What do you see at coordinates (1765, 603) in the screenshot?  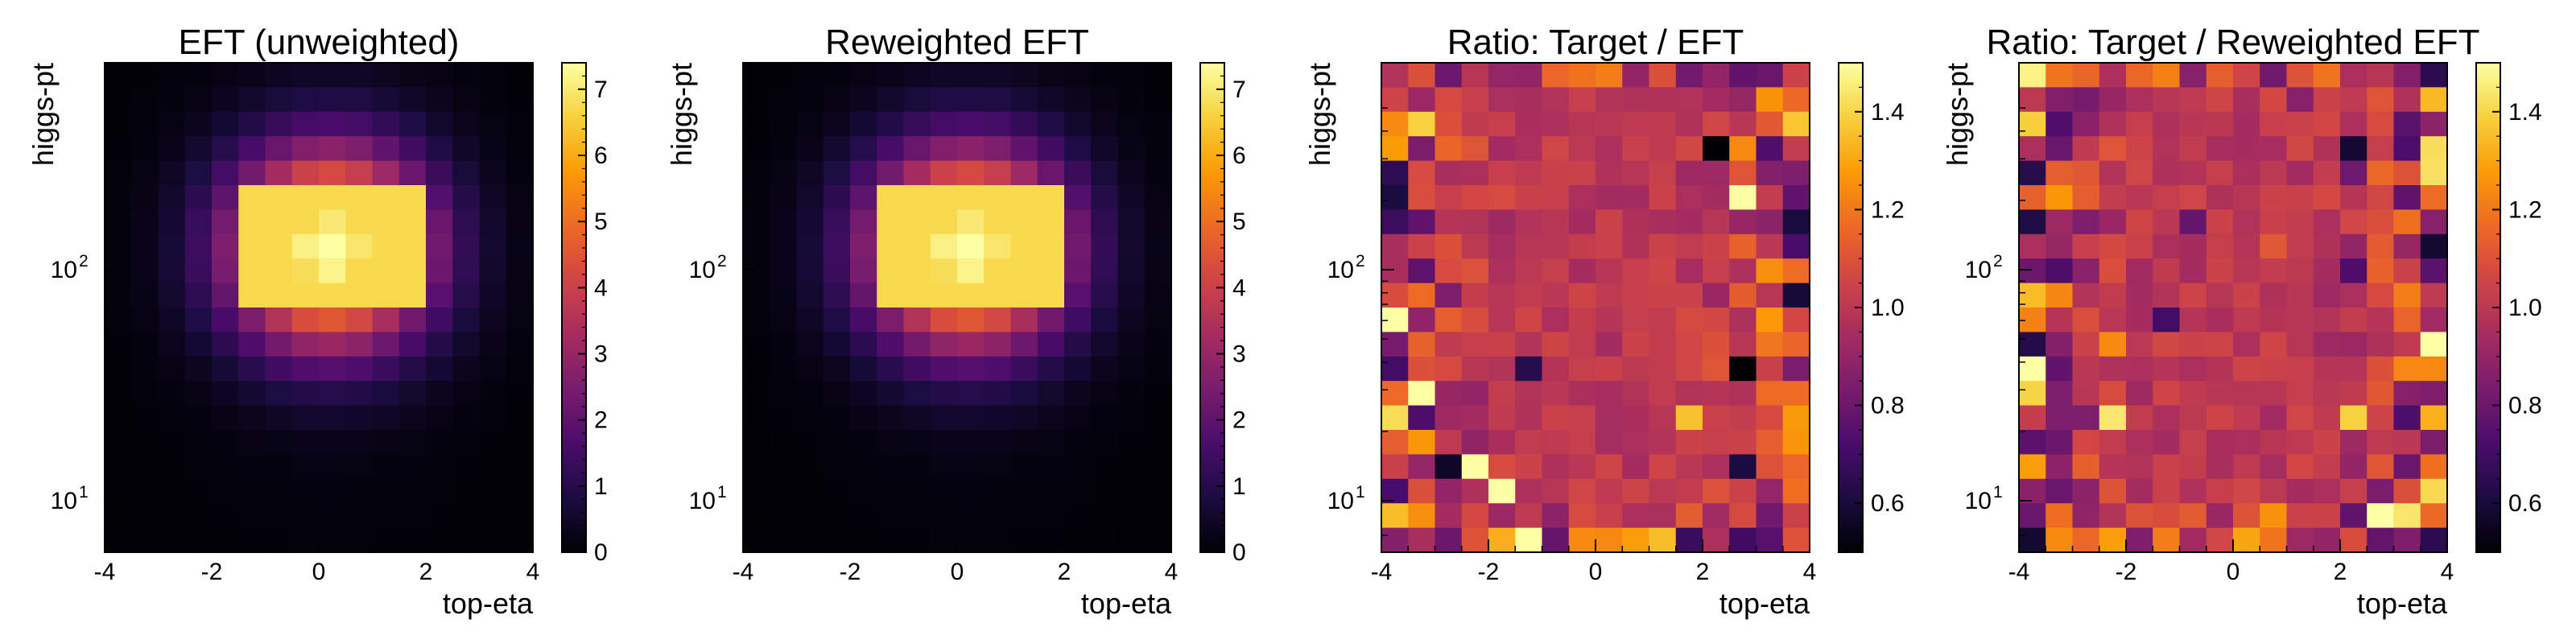 I see `x-axis-label: top-eta` at bounding box center [1765, 603].